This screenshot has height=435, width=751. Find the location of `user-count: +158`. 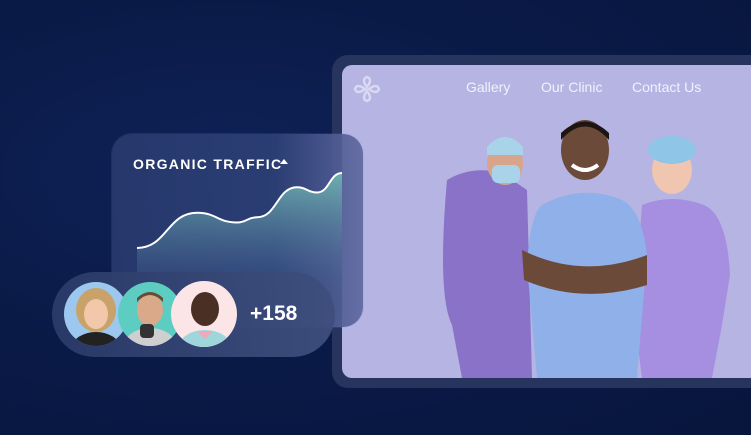

user-count: +158 is located at coordinates (274, 313).